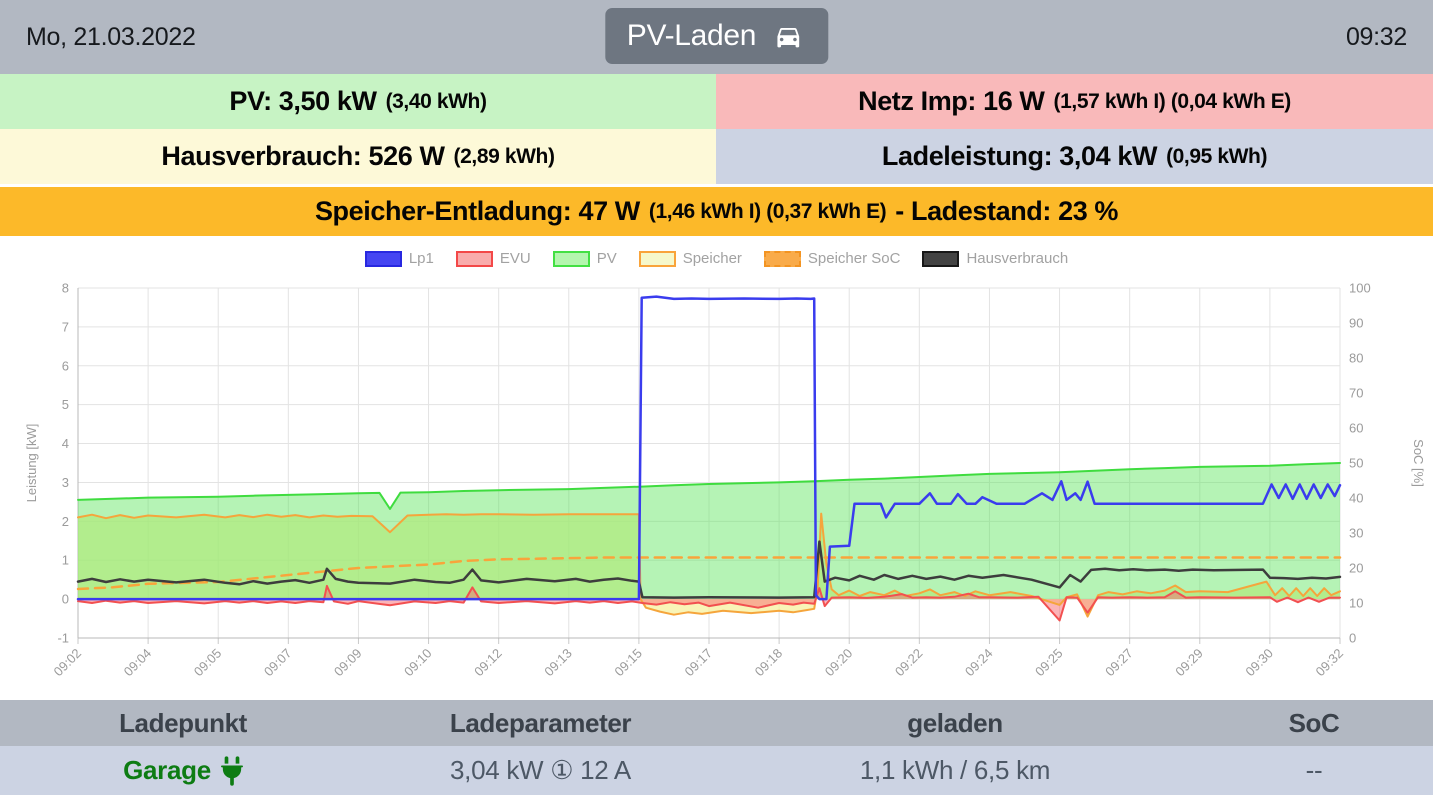 Image resolution: width=1433 pixels, height=795 pixels. Describe the element at coordinates (418, 663) in the screenshot. I see `svg-text: 09:10` at that location.